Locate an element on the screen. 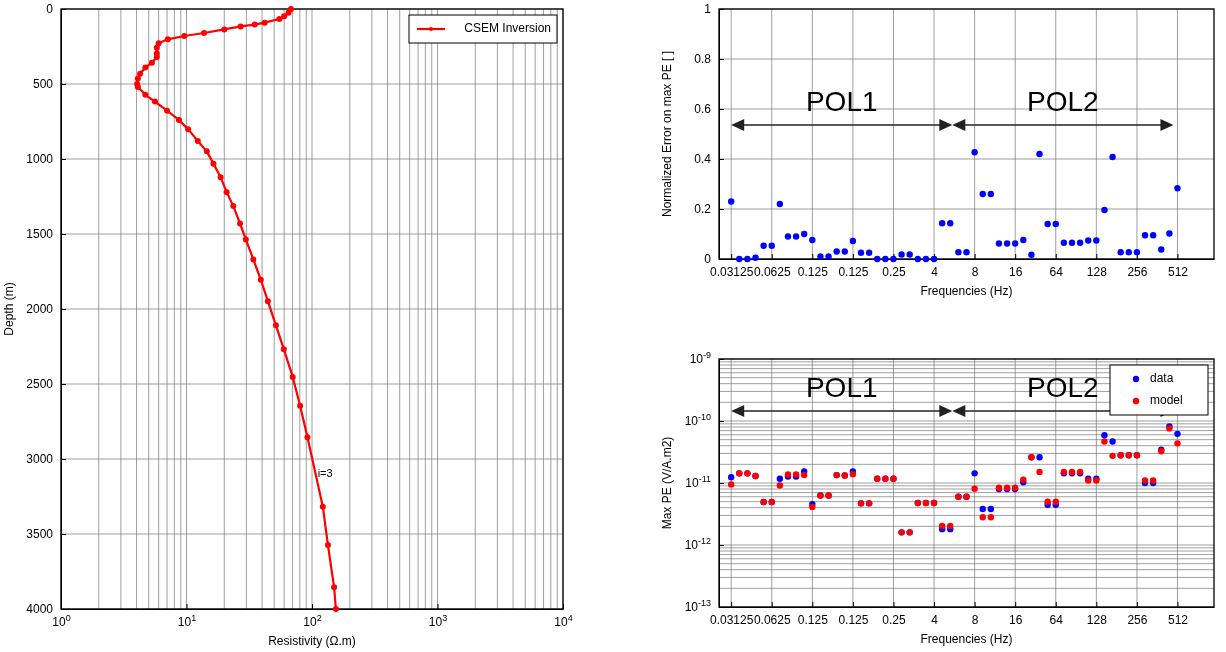 This screenshot has height=652, width=1226. y-axis-title: Depth (m) is located at coordinates (9, 309).